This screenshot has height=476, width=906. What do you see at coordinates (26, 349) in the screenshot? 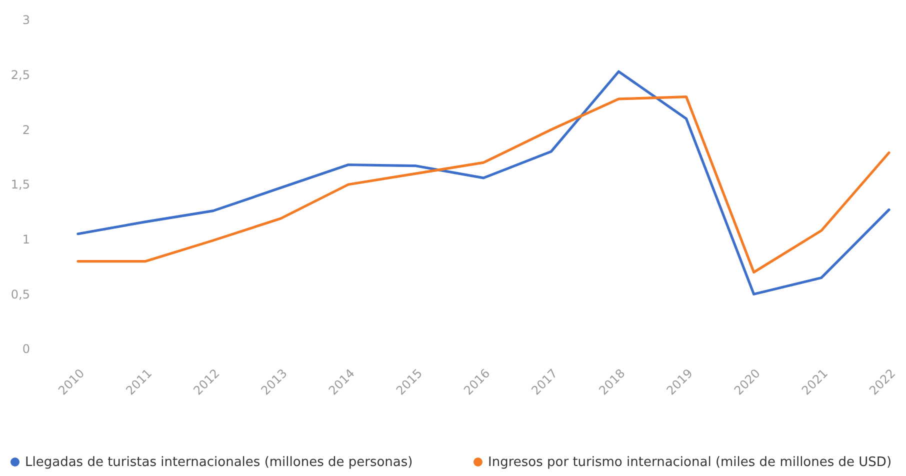
I see `y-tick-label: 0` at bounding box center [26, 349].